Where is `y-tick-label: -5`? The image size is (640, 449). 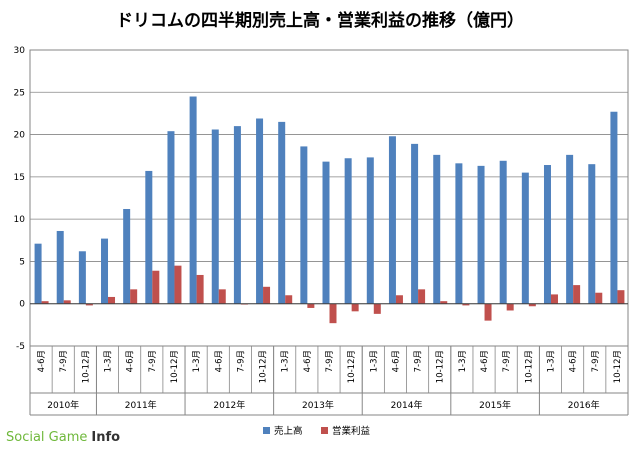 y-tick-label: -5 is located at coordinates (20, 347).